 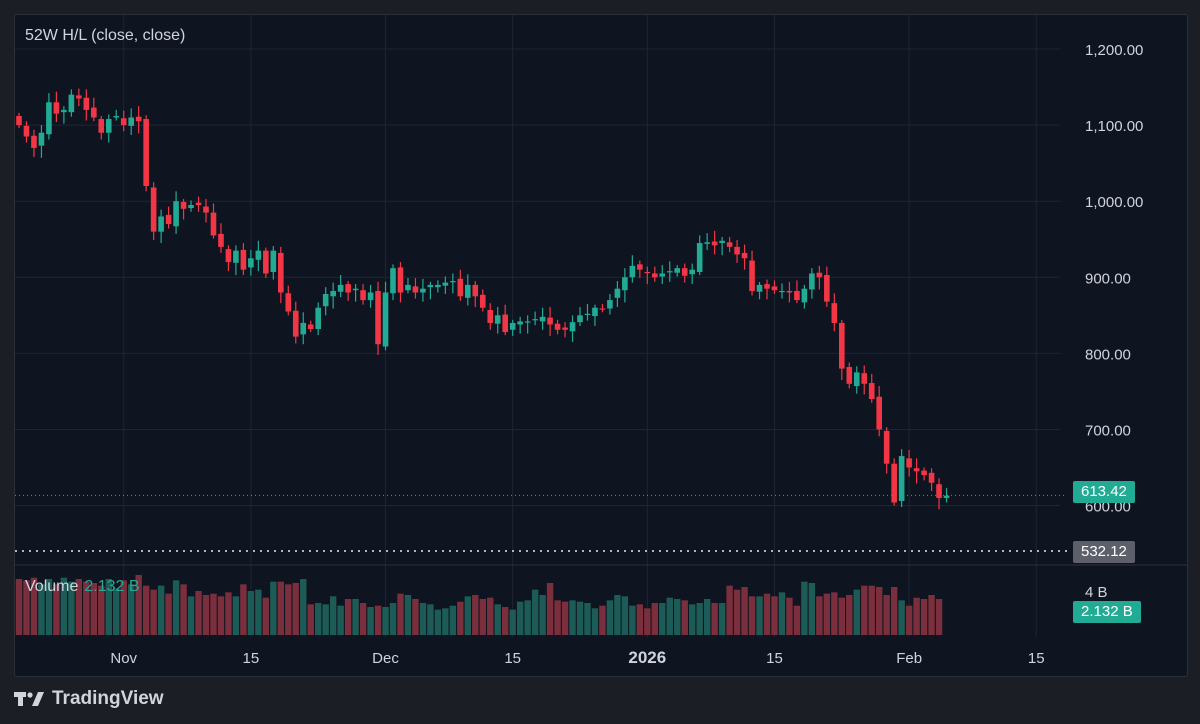 What do you see at coordinates (577, 657) in the screenshot?
I see `time-axis: Nov 15 Dec 15 2026 15 Feb 15` at bounding box center [577, 657].